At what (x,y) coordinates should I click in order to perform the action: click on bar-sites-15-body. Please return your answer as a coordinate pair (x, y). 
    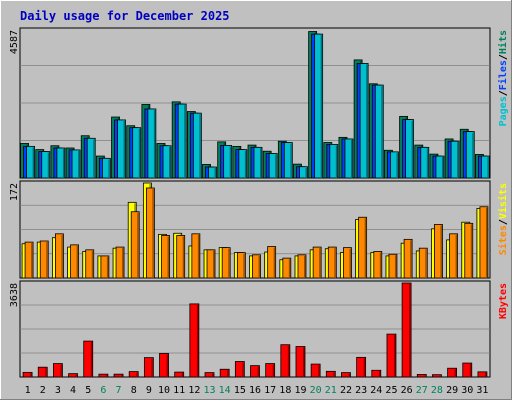
    Looking at the image, I should click on (241, 265).